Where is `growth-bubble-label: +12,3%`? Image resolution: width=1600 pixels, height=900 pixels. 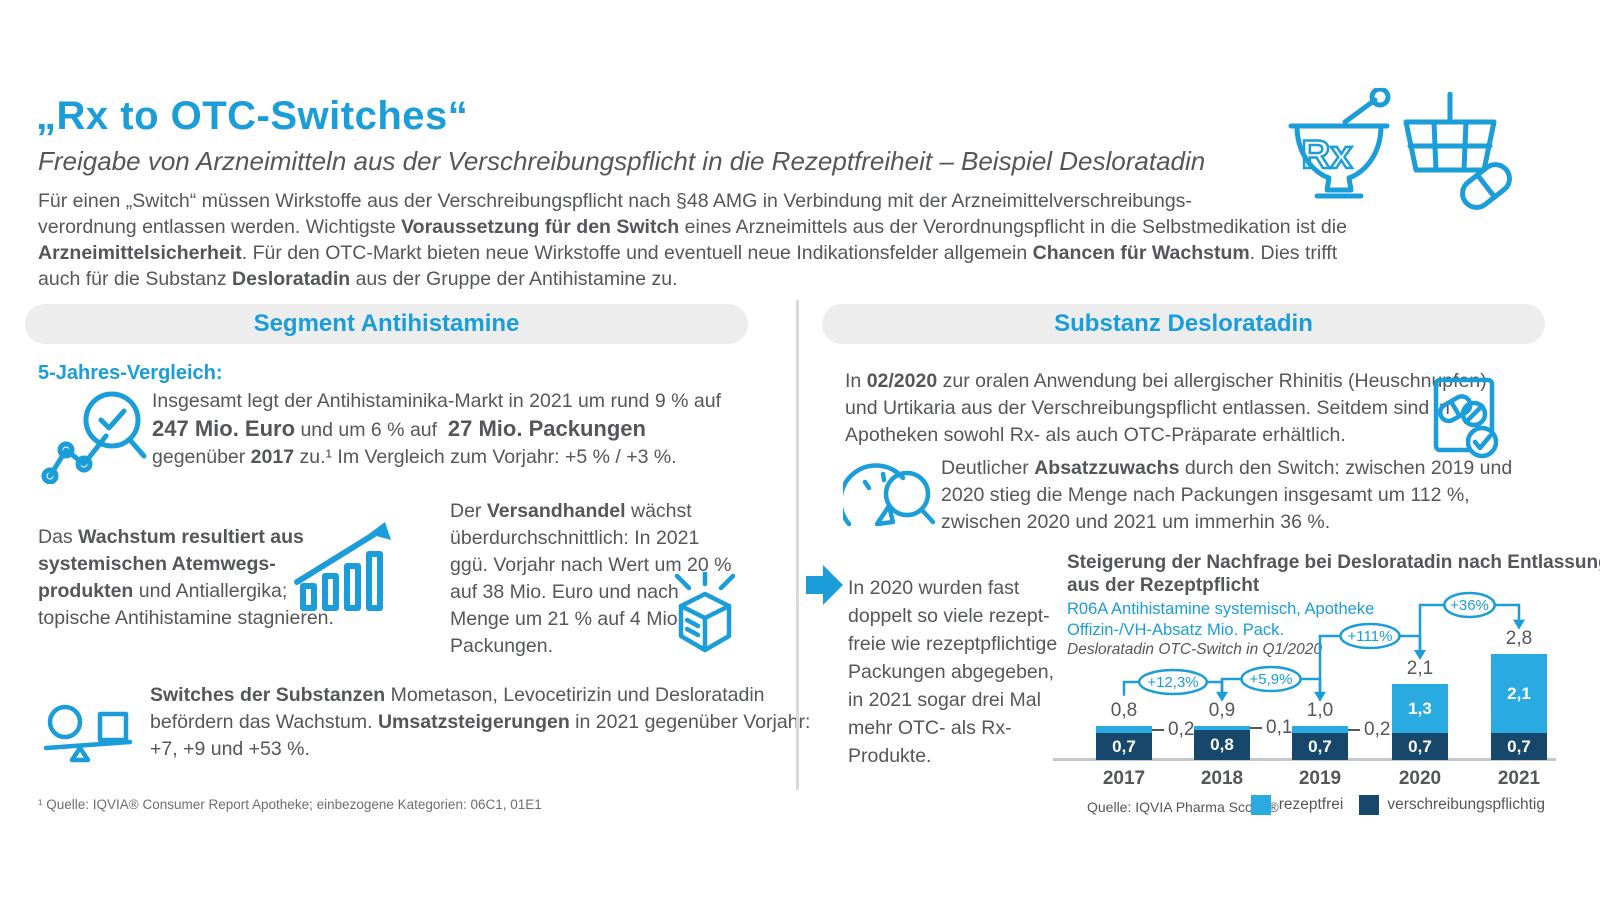 growth-bubble-label: +12,3% is located at coordinates (1172, 682).